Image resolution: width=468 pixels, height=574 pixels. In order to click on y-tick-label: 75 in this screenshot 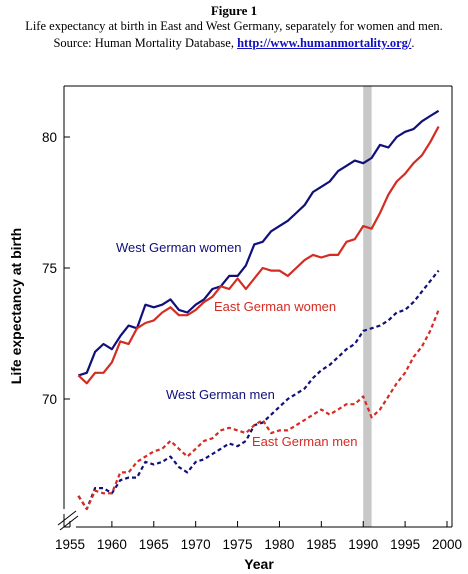, I will do `click(49, 268)`.